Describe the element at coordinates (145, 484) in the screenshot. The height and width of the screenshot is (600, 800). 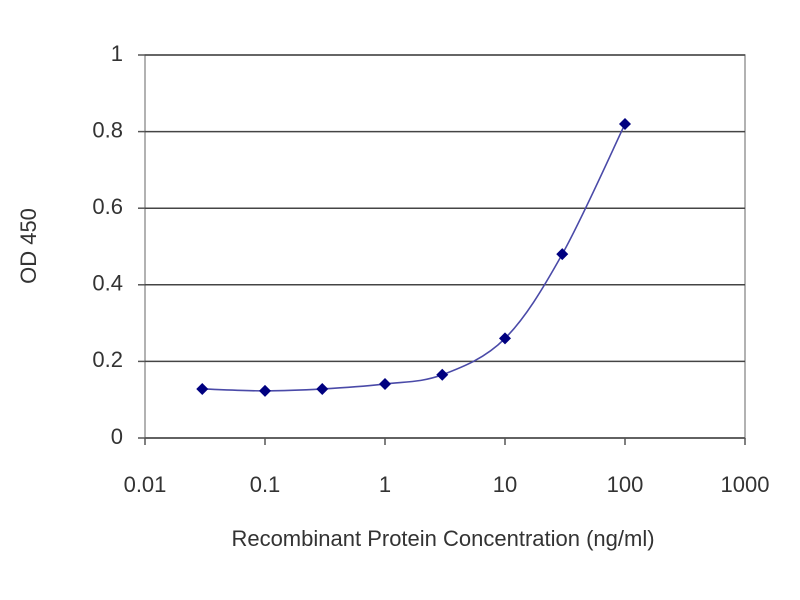
I see `x-tick-label: 0.01` at that location.